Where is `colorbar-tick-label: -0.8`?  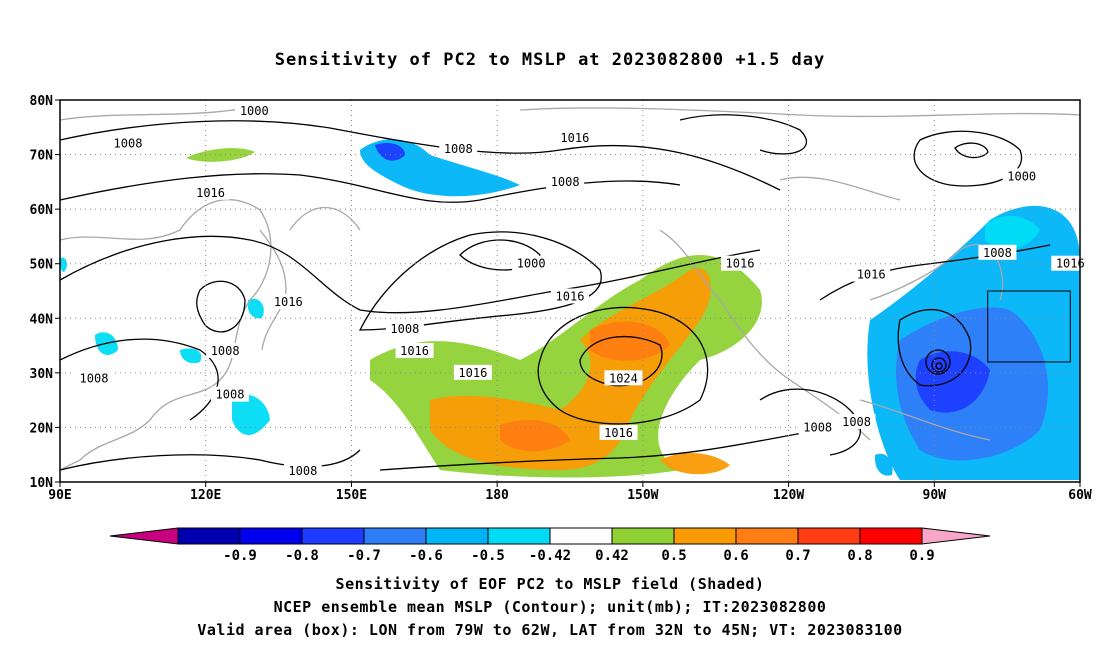
colorbar-tick-label: -0.8 is located at coordinates (302, 556).